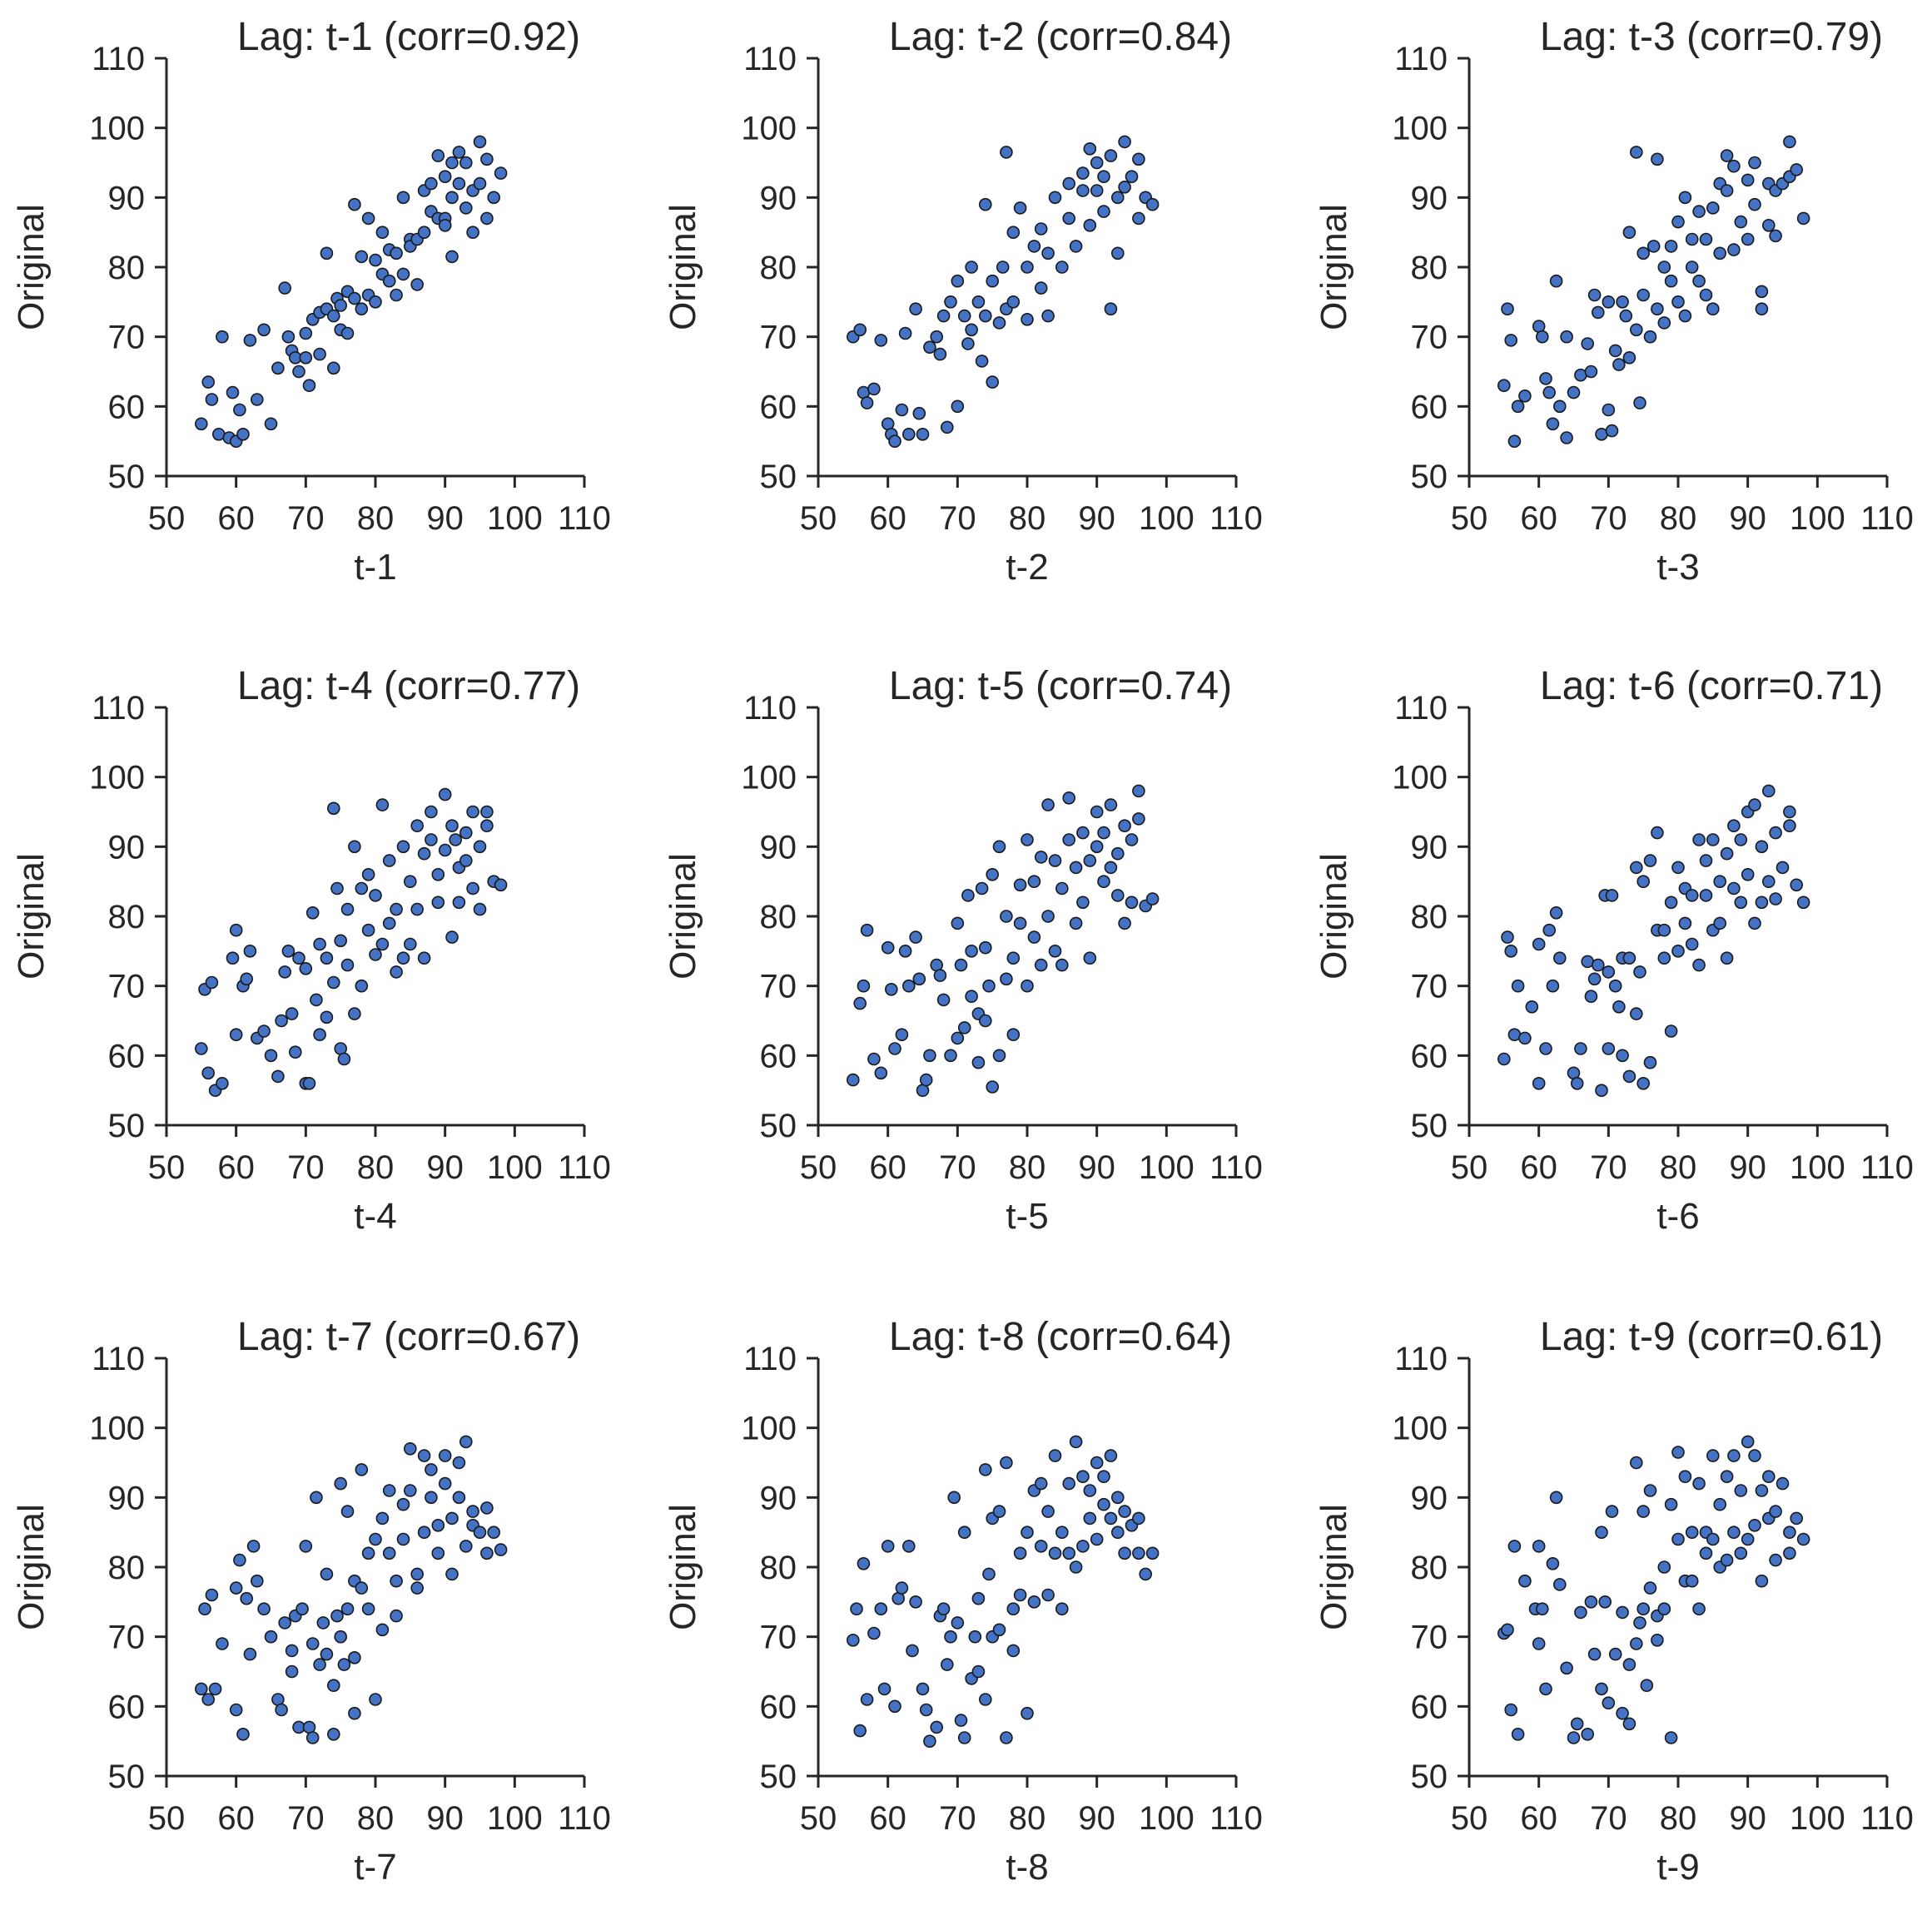 The height and width of the screenshot is (1915, 1932). What do you see at coordinates (1712, 37) in the screenshot?
I see `chart-title: Lag: t-3 (corr=0.79)` at bounding box center [1712, 37].